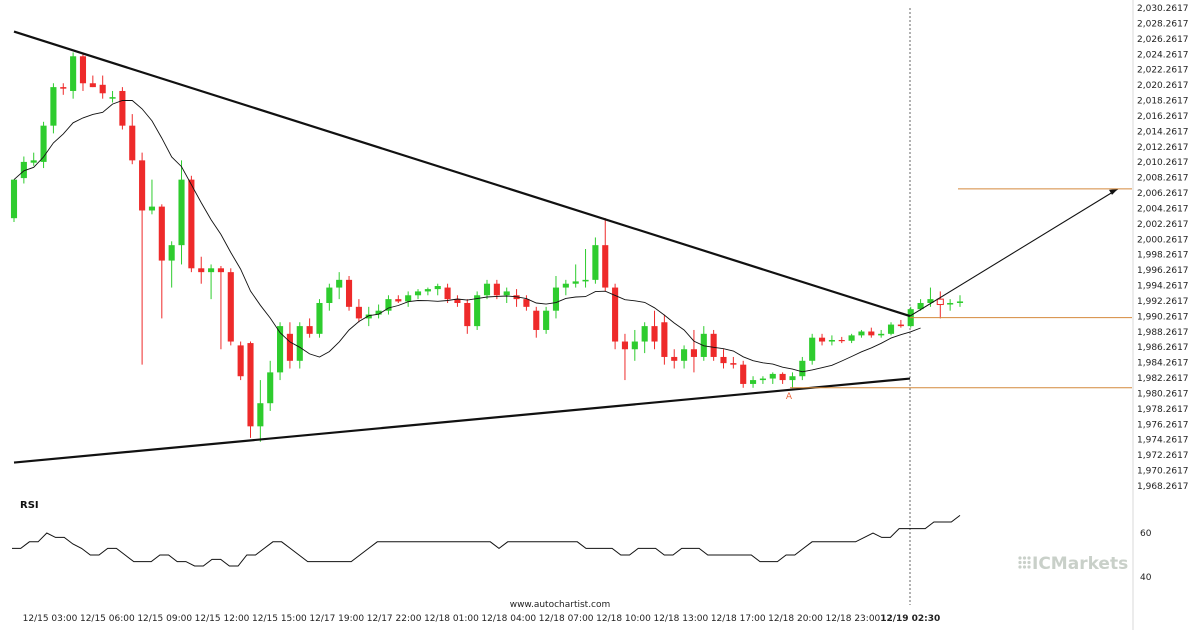 This screenshot has height=634, width=1200. What do you see at coordinates (508, 619) in the screenshot?
I see `x-tick-label: 12/18 04:00` at bounding box center [508, 619].